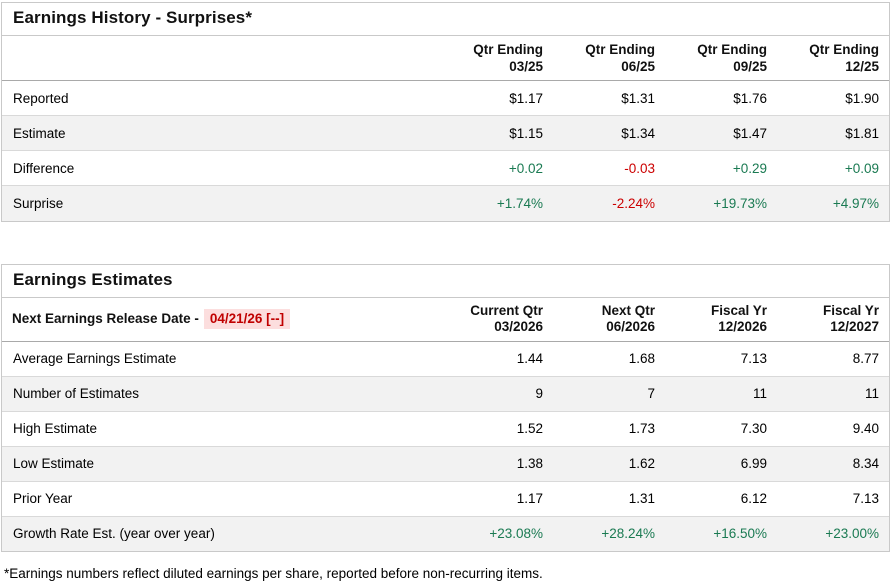 The width and height of the screenshot is (891, 584). I want to click on cell-value: 8.34, so click(865, 463).